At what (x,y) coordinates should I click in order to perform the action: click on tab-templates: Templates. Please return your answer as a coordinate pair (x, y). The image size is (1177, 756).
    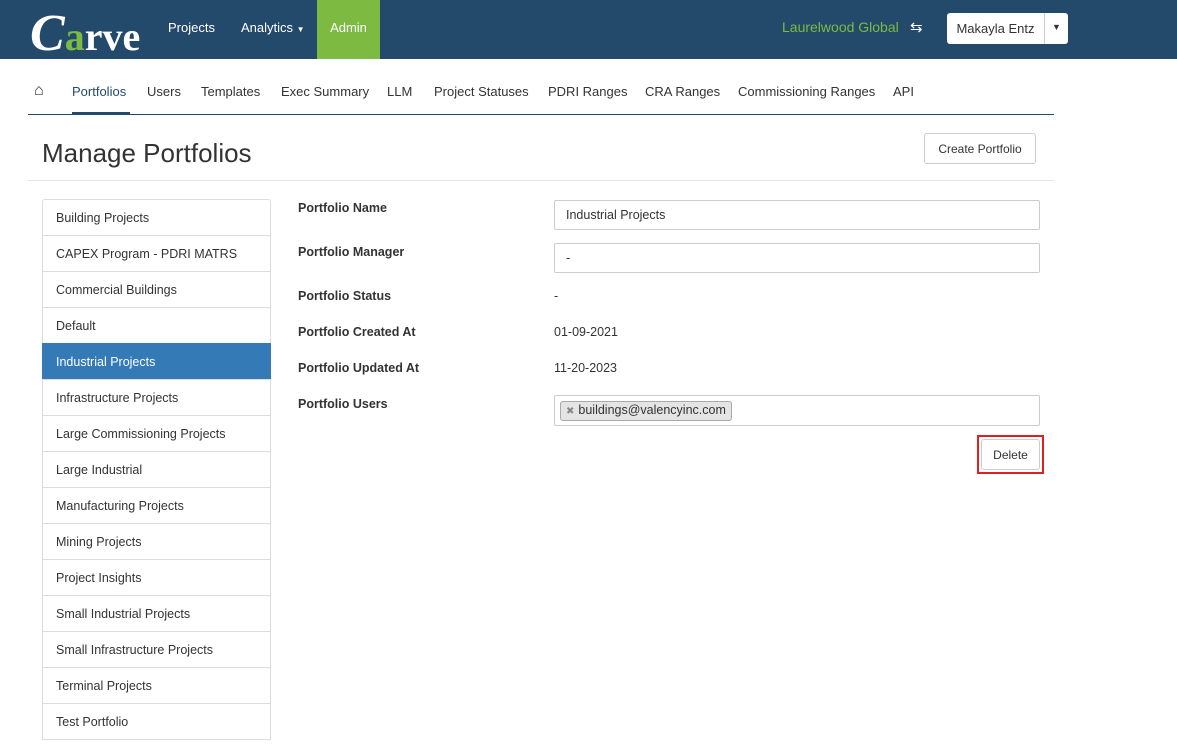
    Looking at the image, I should click on (231, 91).